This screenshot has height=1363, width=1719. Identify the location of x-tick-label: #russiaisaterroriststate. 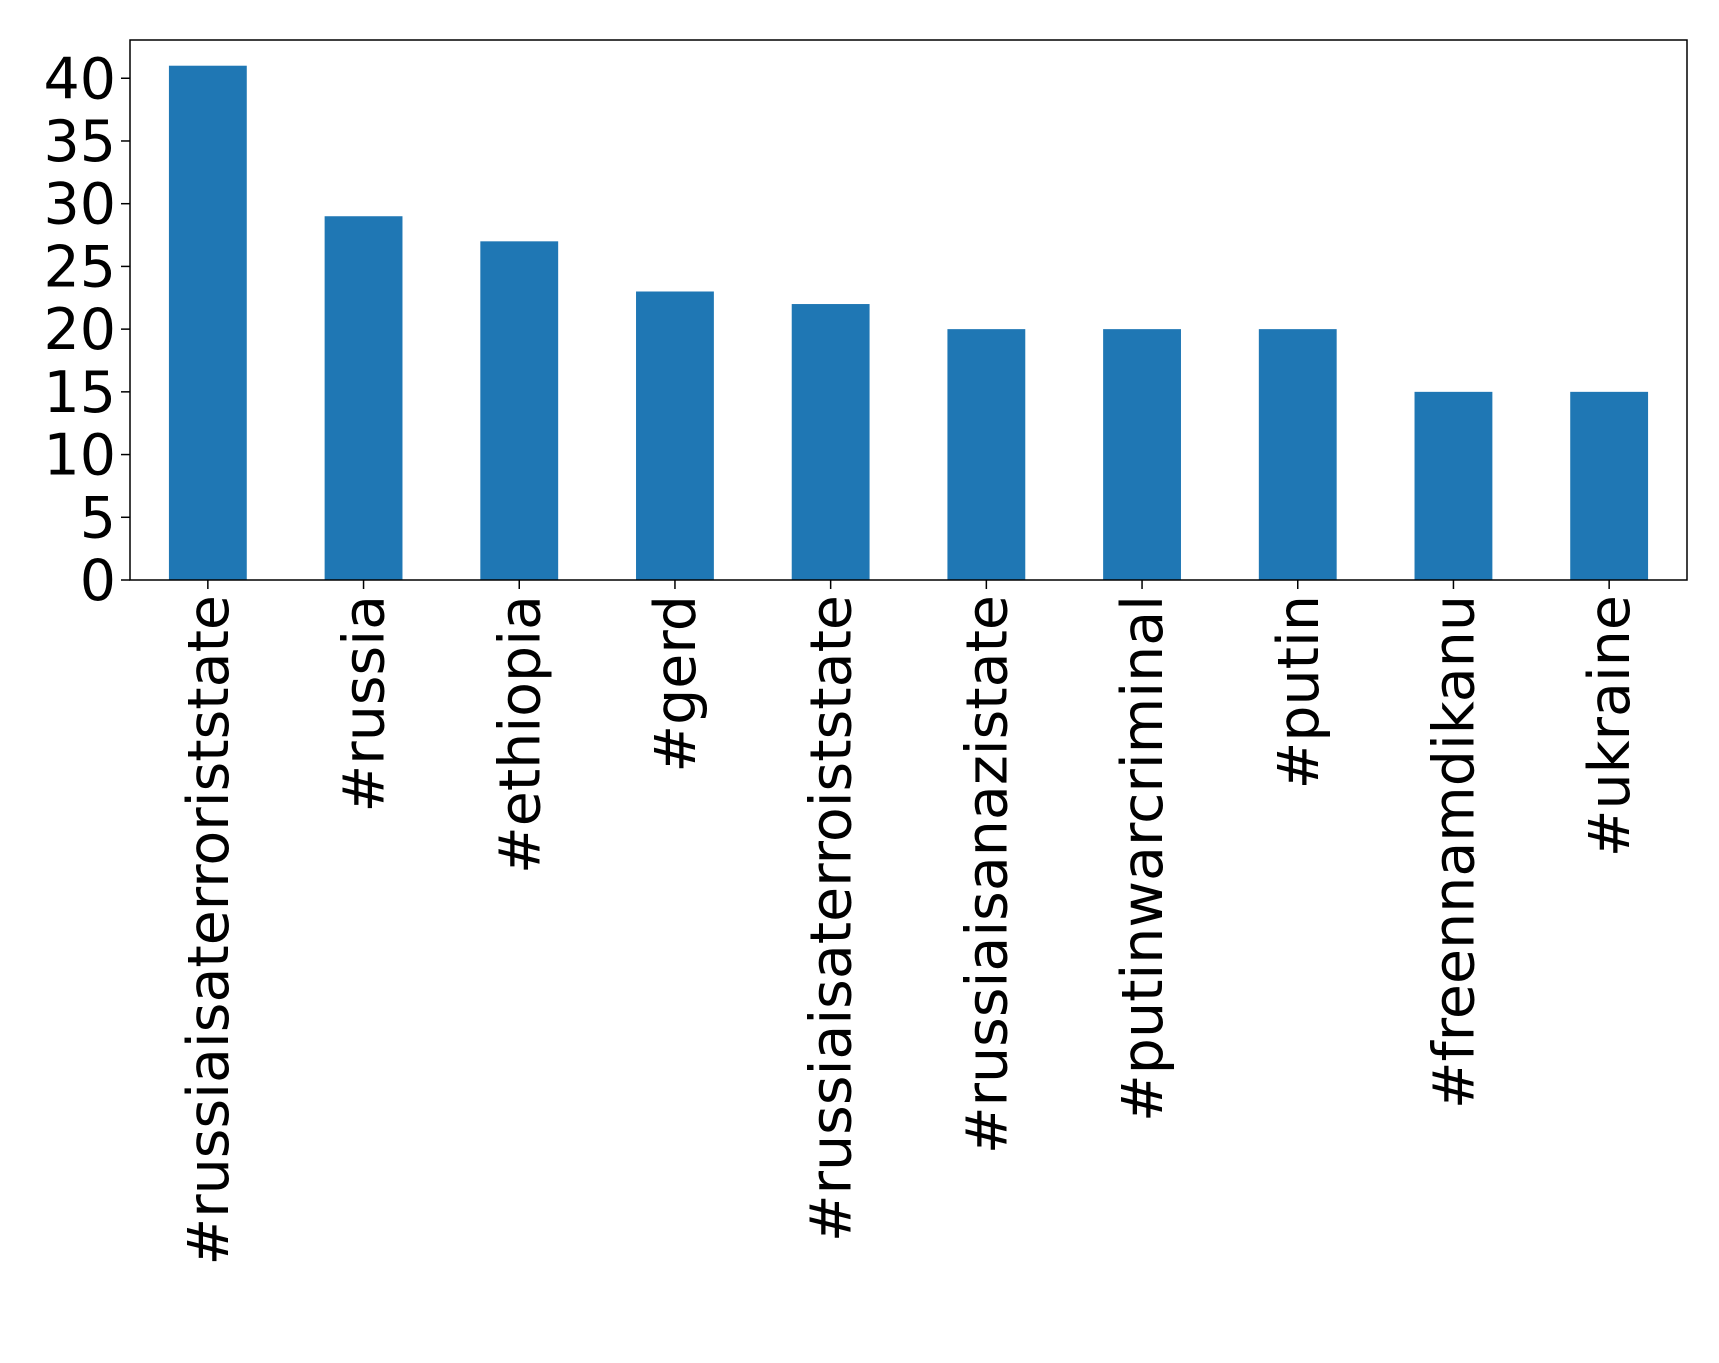
(209, 930).